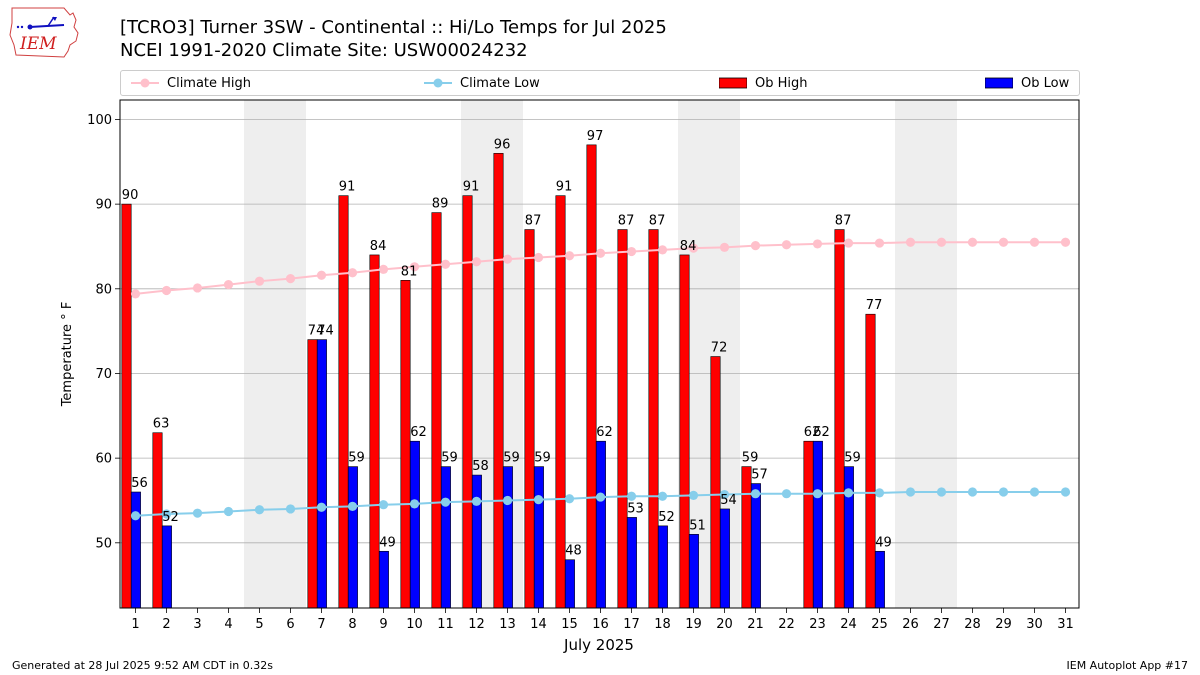  I want to click on ob-high-label-day-17: 87, so click(626, 221).